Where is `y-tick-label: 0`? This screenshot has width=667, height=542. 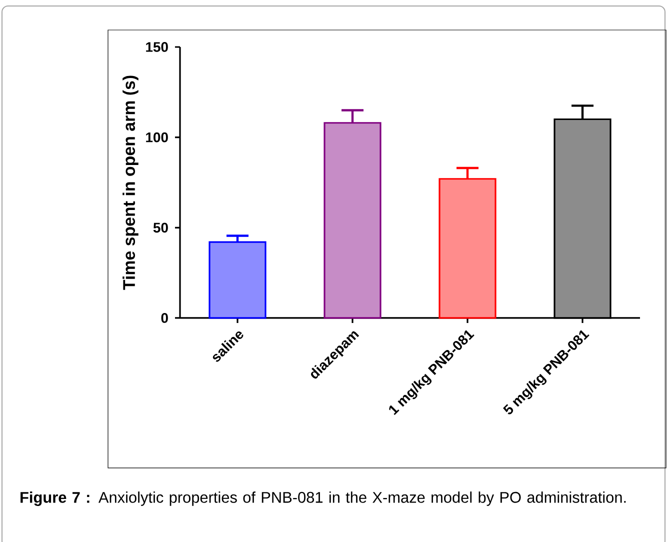 y-tick-label: 0 is located at coordinates (164, 318).